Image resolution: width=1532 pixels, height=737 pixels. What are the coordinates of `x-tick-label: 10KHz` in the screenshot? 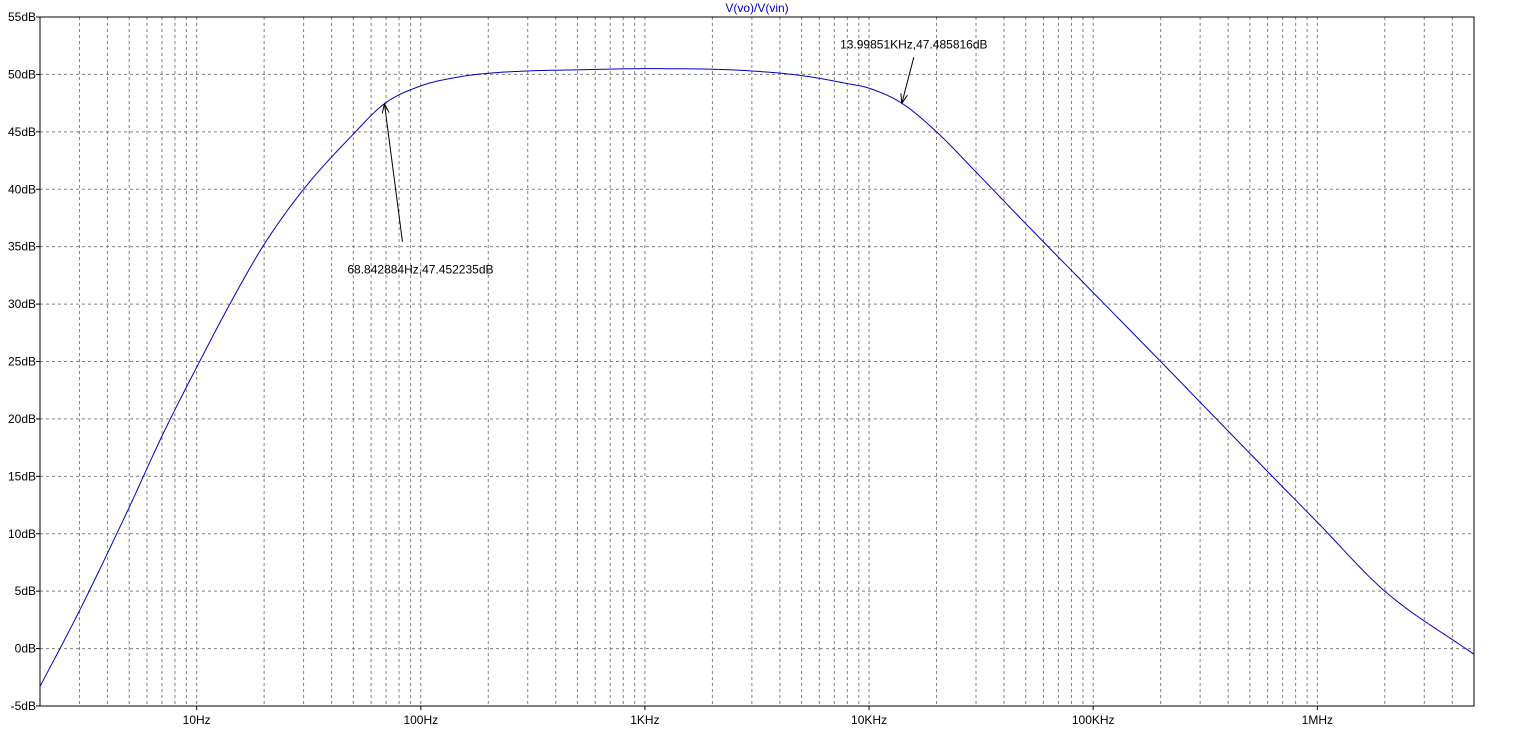 It's located at (869, 720).